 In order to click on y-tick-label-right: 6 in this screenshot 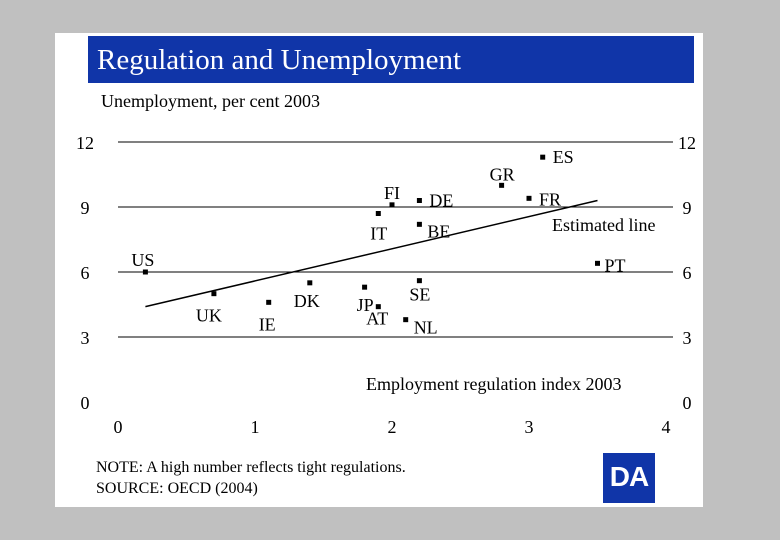, I will do `click(687, 273)`.